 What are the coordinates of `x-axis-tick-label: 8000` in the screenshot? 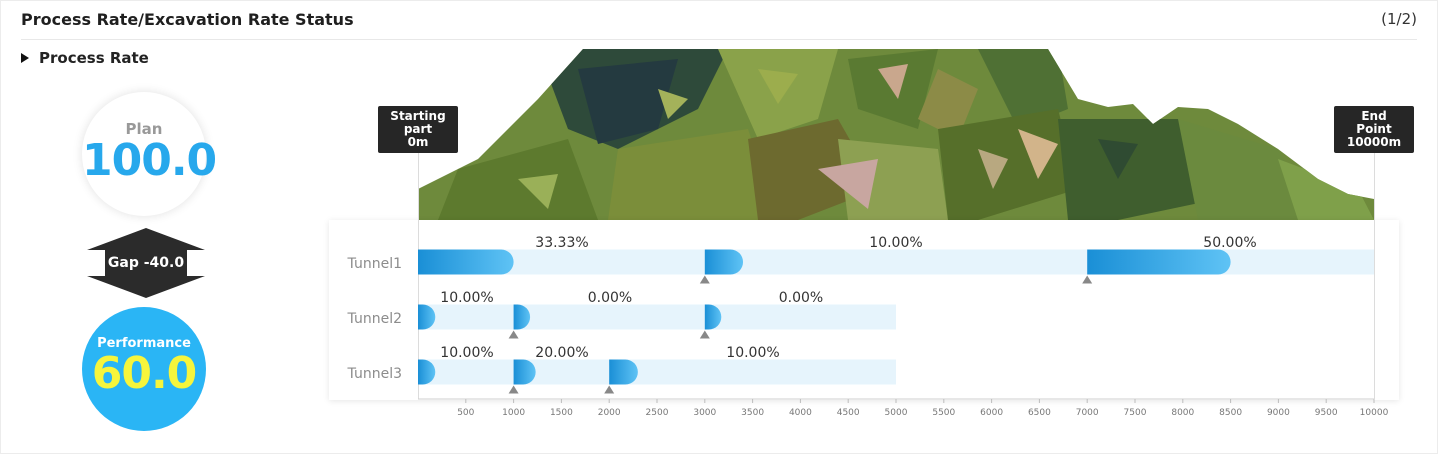 It's located at (1182, 413).